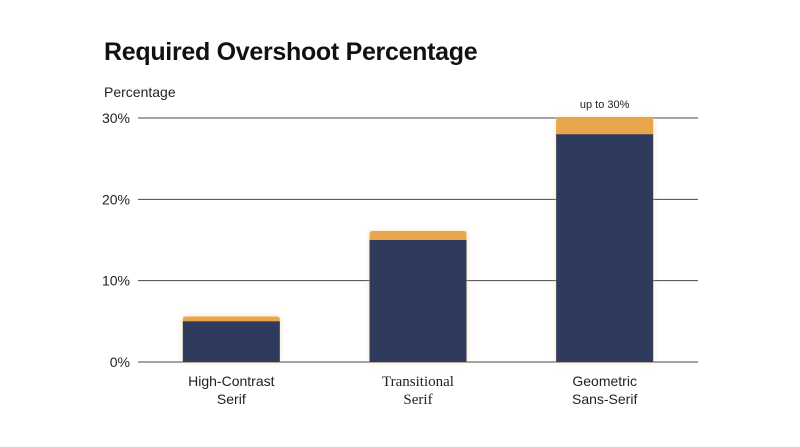 This screenshot has width=800, height=447. What do you see at coordinates (604, 399) in the screenshot?
I see `category-label-line: Sans-Serif` at bounding box center [604, 399].